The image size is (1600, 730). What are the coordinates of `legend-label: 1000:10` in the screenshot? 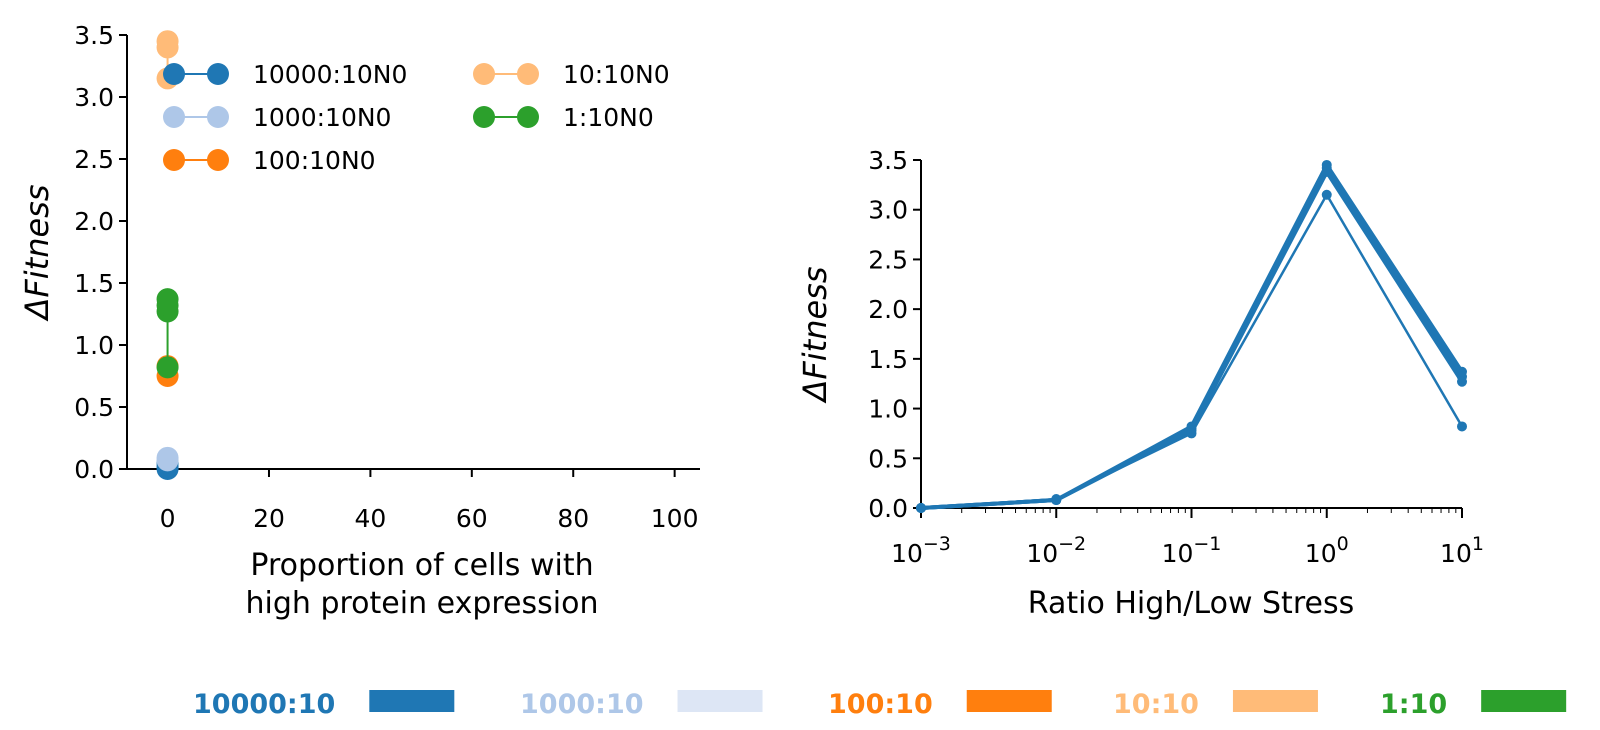 It's located at (582, 704).